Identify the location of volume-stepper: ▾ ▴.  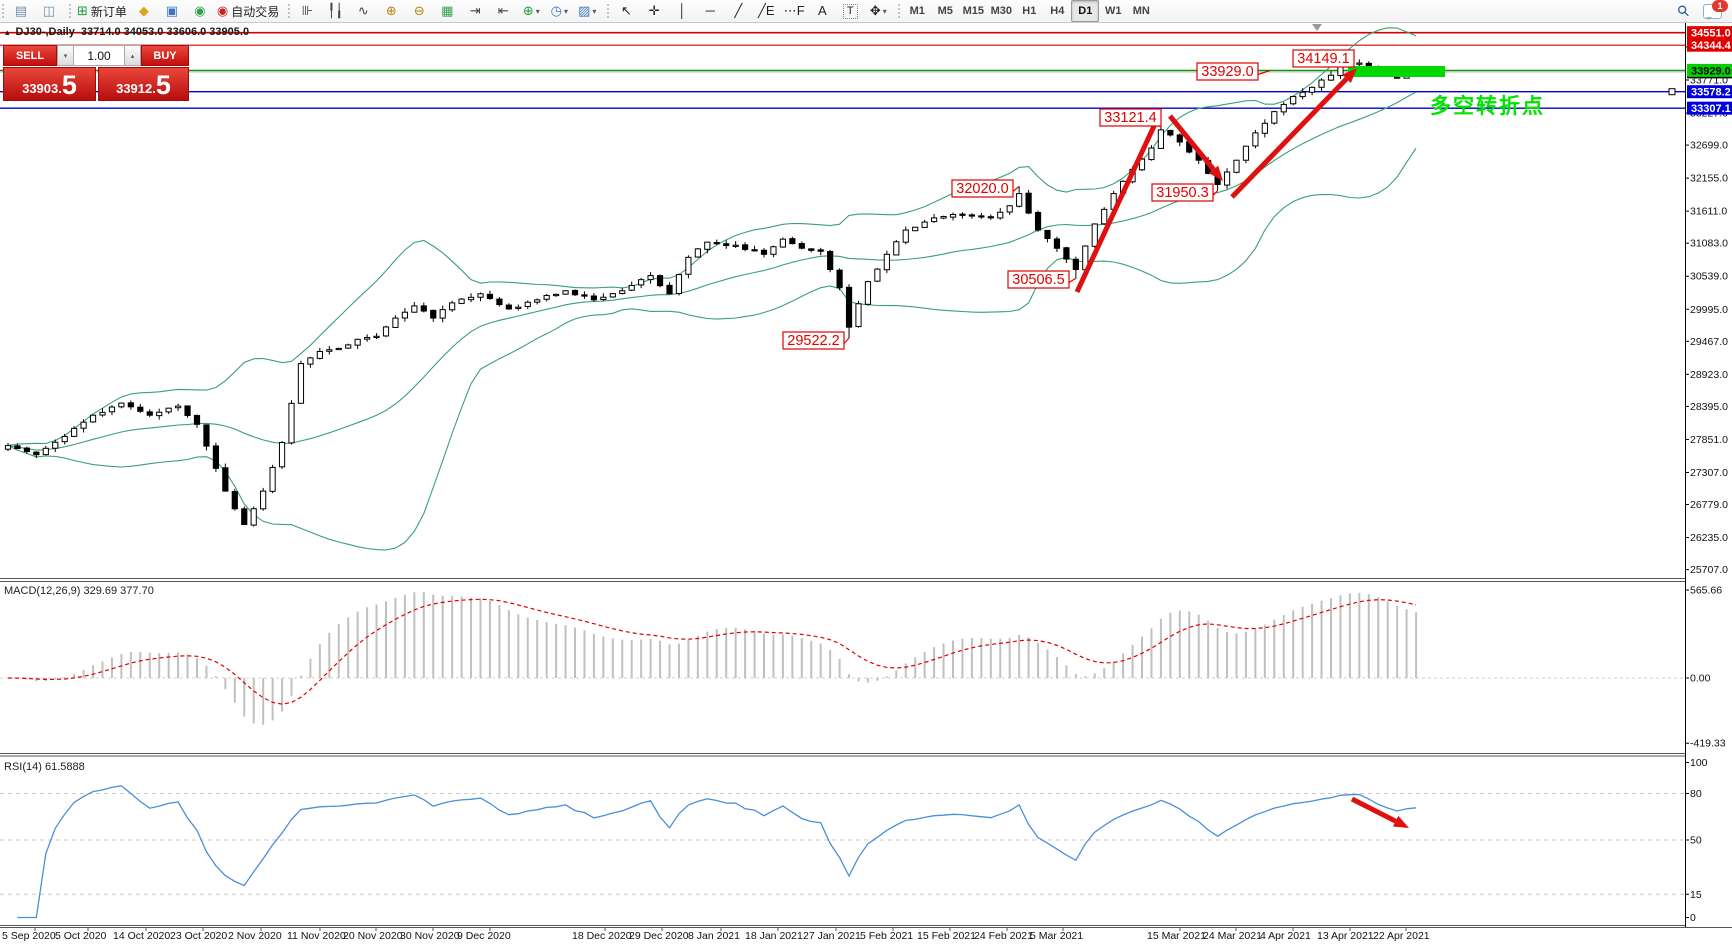
(99, 55).